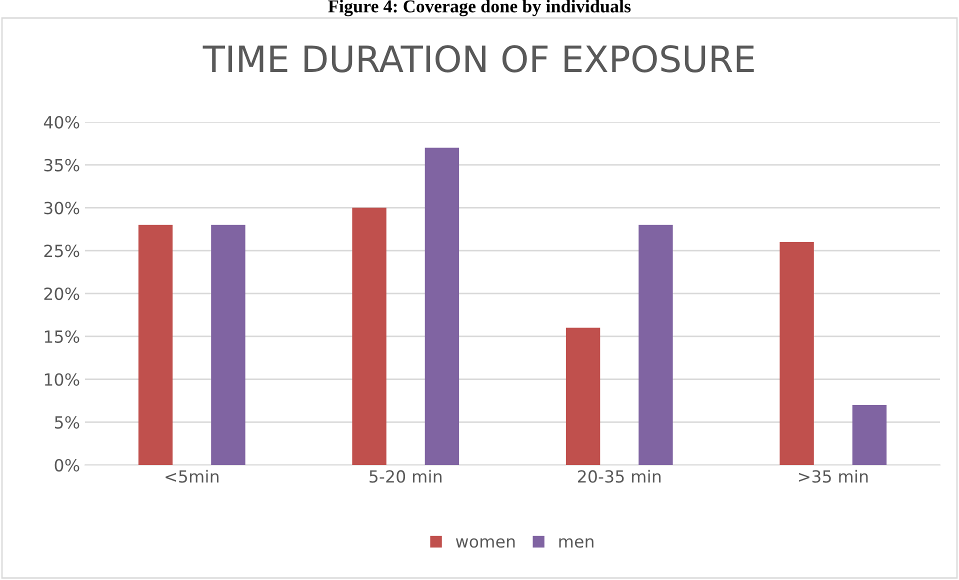 The height and width of the screenshot is (580, 959). I want to click on x-tick-label: >35 min, so click(833, 476).